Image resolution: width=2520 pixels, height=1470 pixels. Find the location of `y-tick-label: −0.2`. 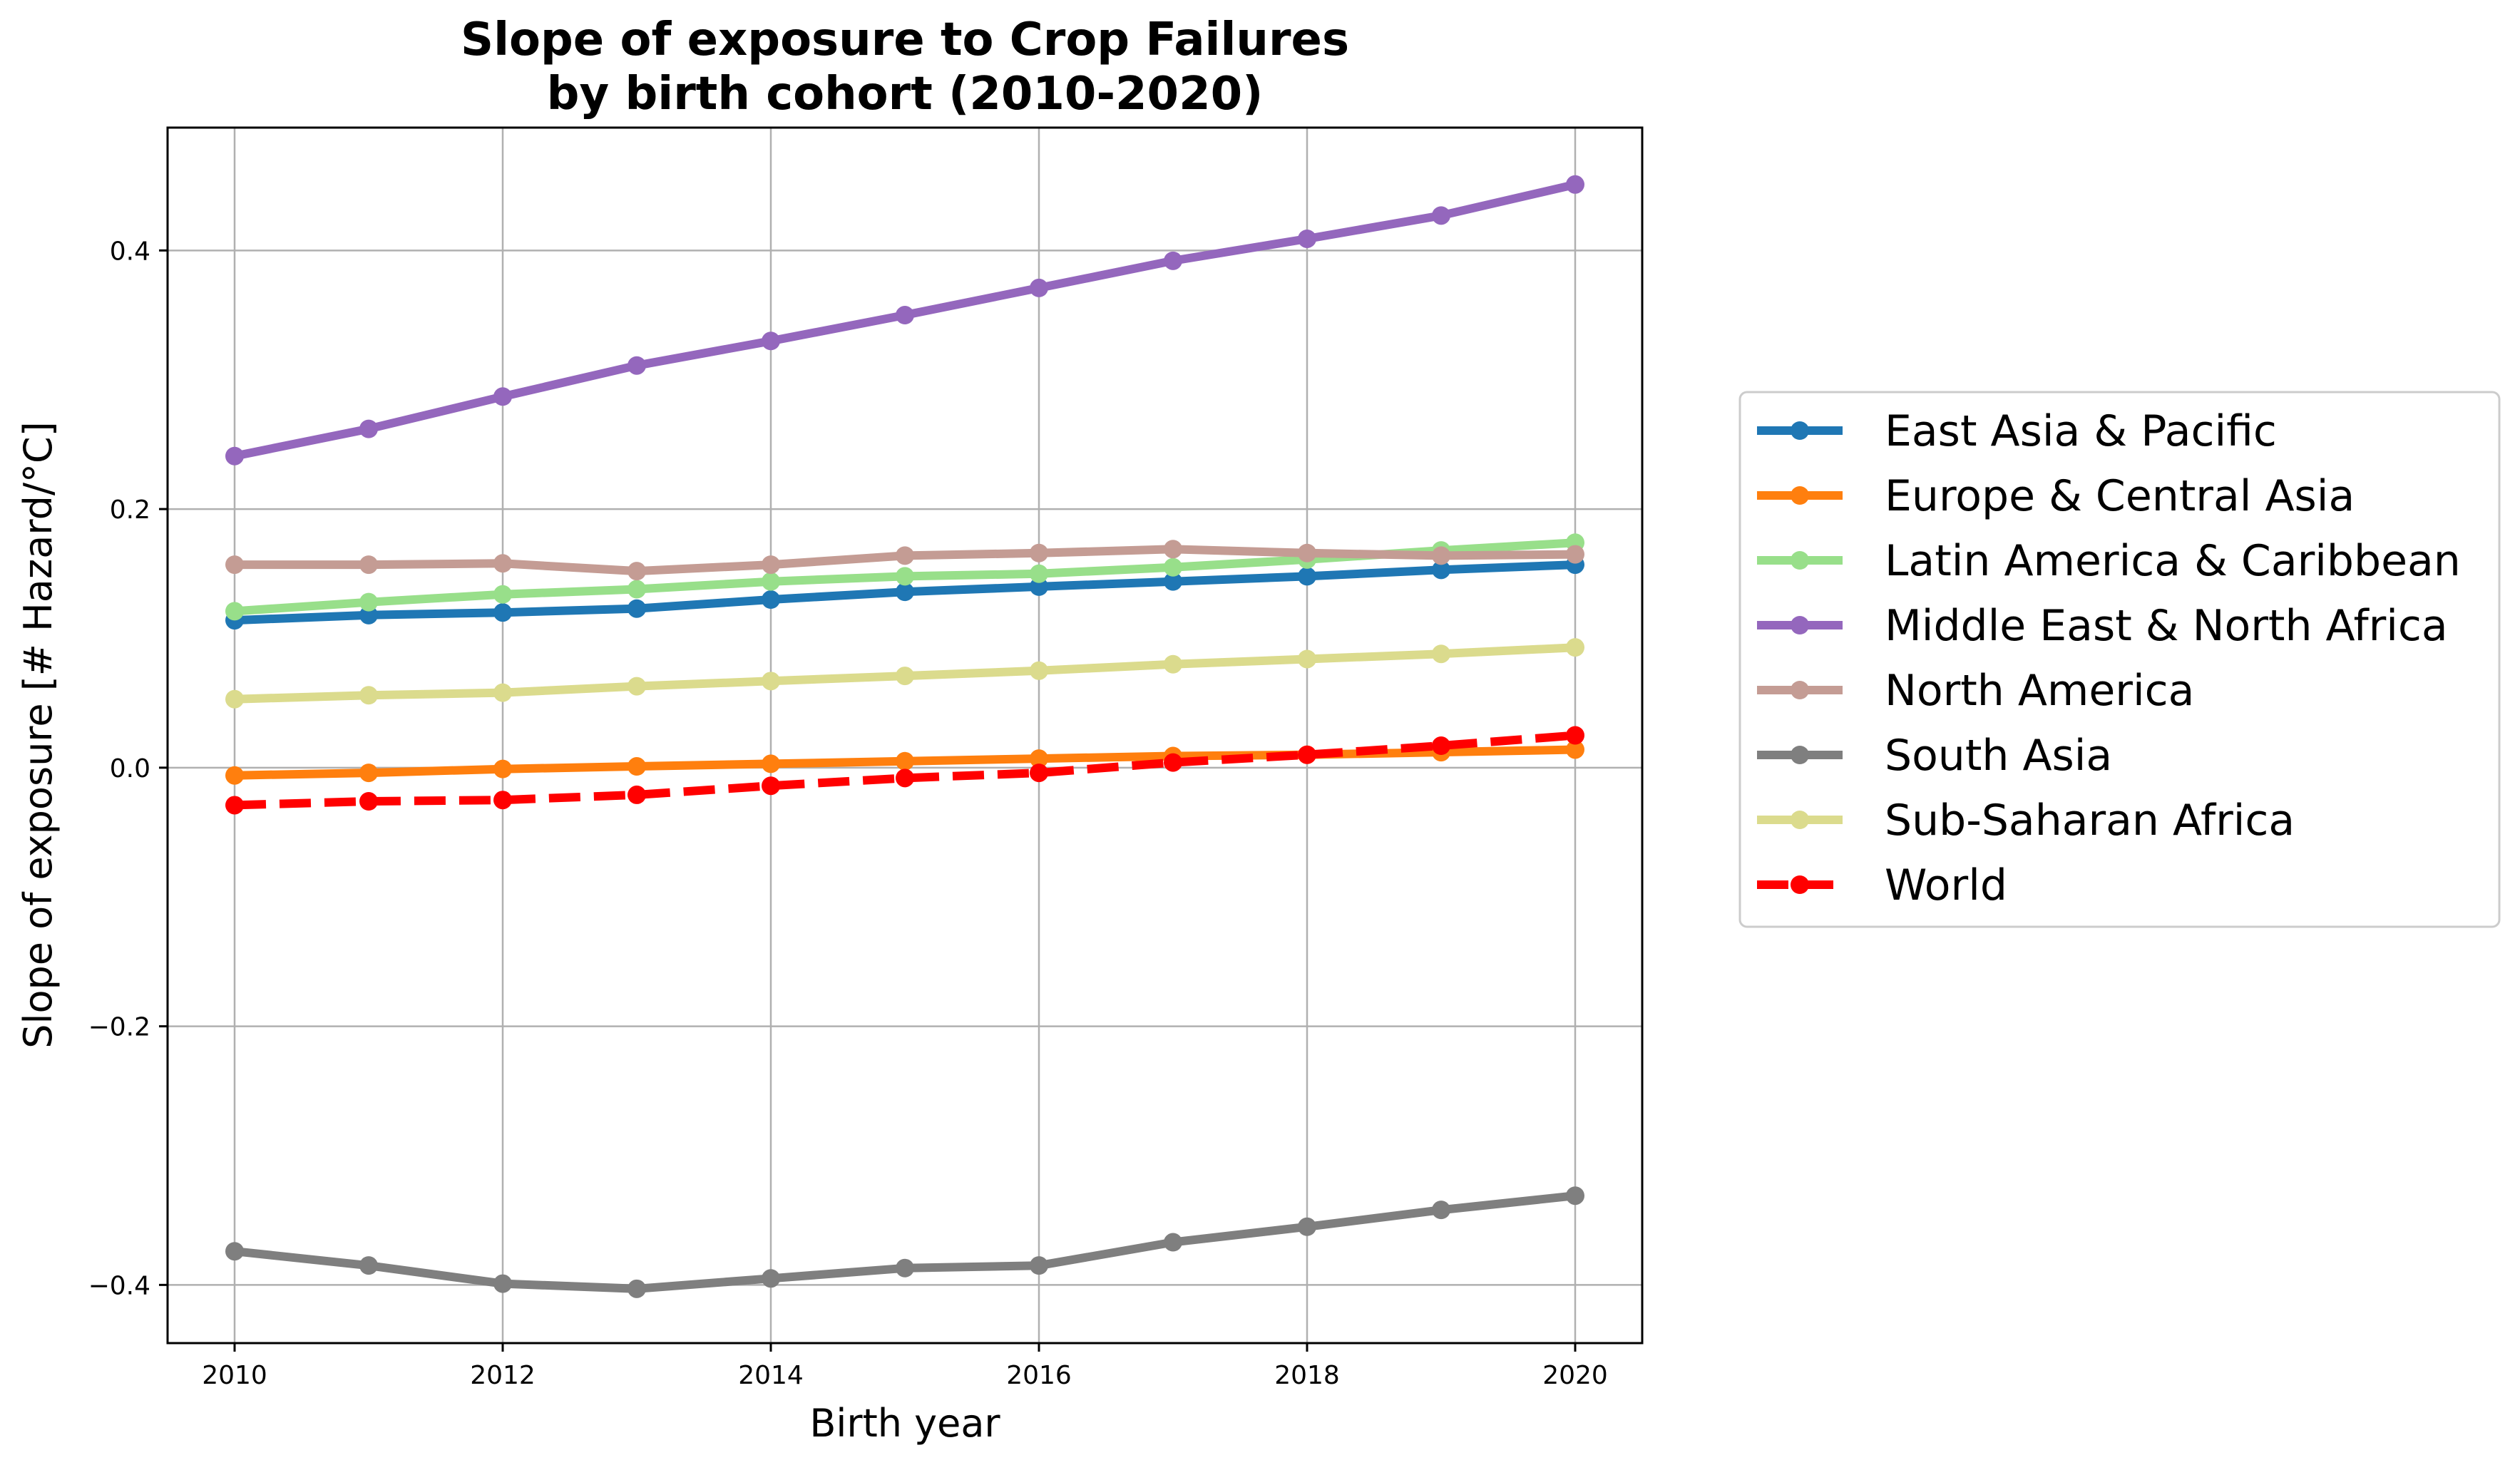

y-tick-label: −0.2 is located at coordinates (119, 1027).